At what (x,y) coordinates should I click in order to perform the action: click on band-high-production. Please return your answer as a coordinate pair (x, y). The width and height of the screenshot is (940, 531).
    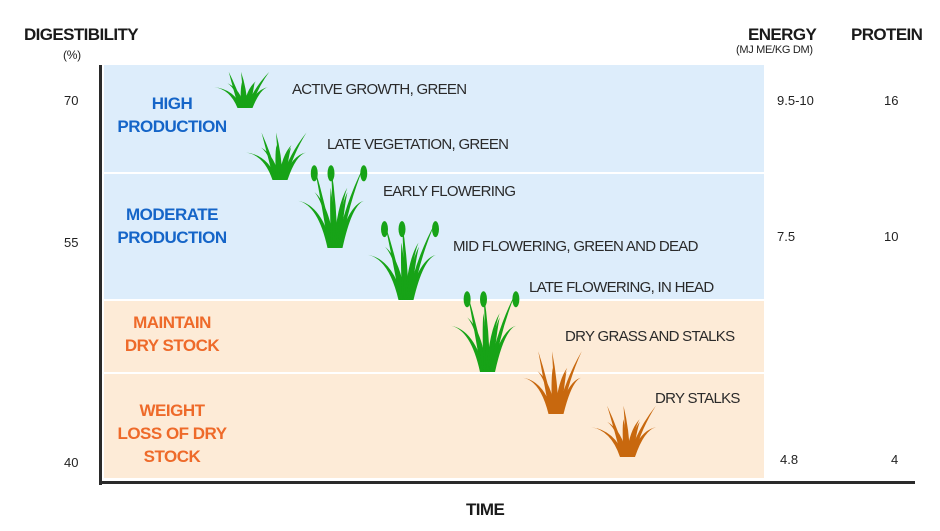
    Looking at the image, I should click on (434, 118).